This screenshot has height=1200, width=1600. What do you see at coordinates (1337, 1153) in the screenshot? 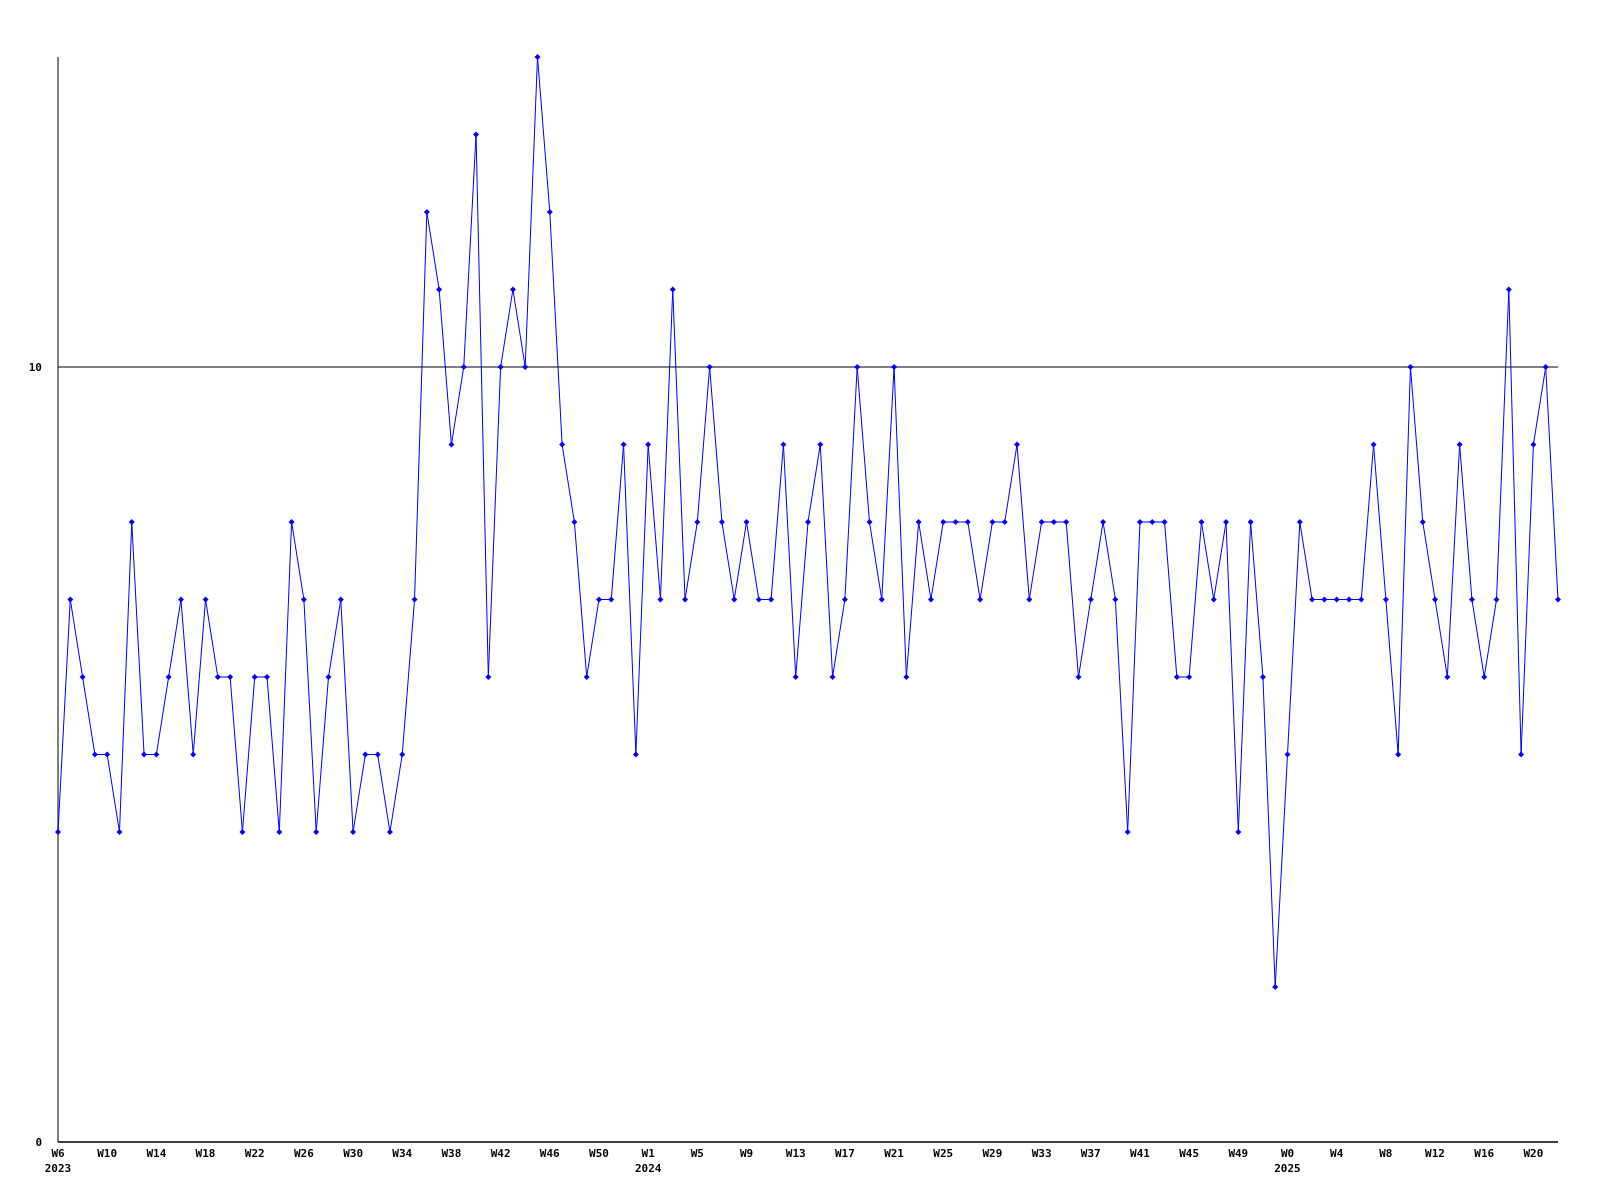
I see `x-tick-label: W4` at bounding box center [1337, 1153].